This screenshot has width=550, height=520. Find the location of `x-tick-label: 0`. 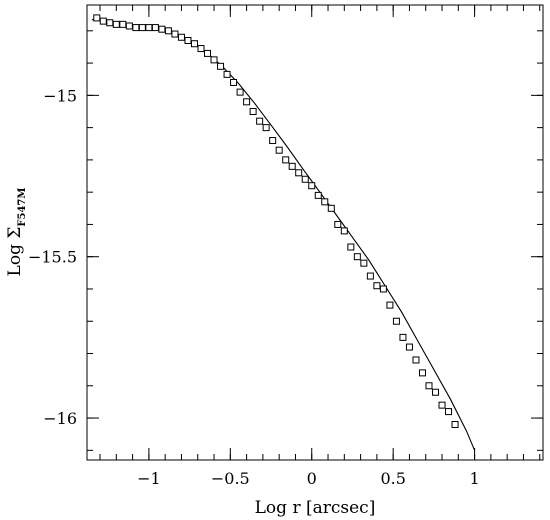

x-tick-label: 0 is located at coordinates (312, 478).